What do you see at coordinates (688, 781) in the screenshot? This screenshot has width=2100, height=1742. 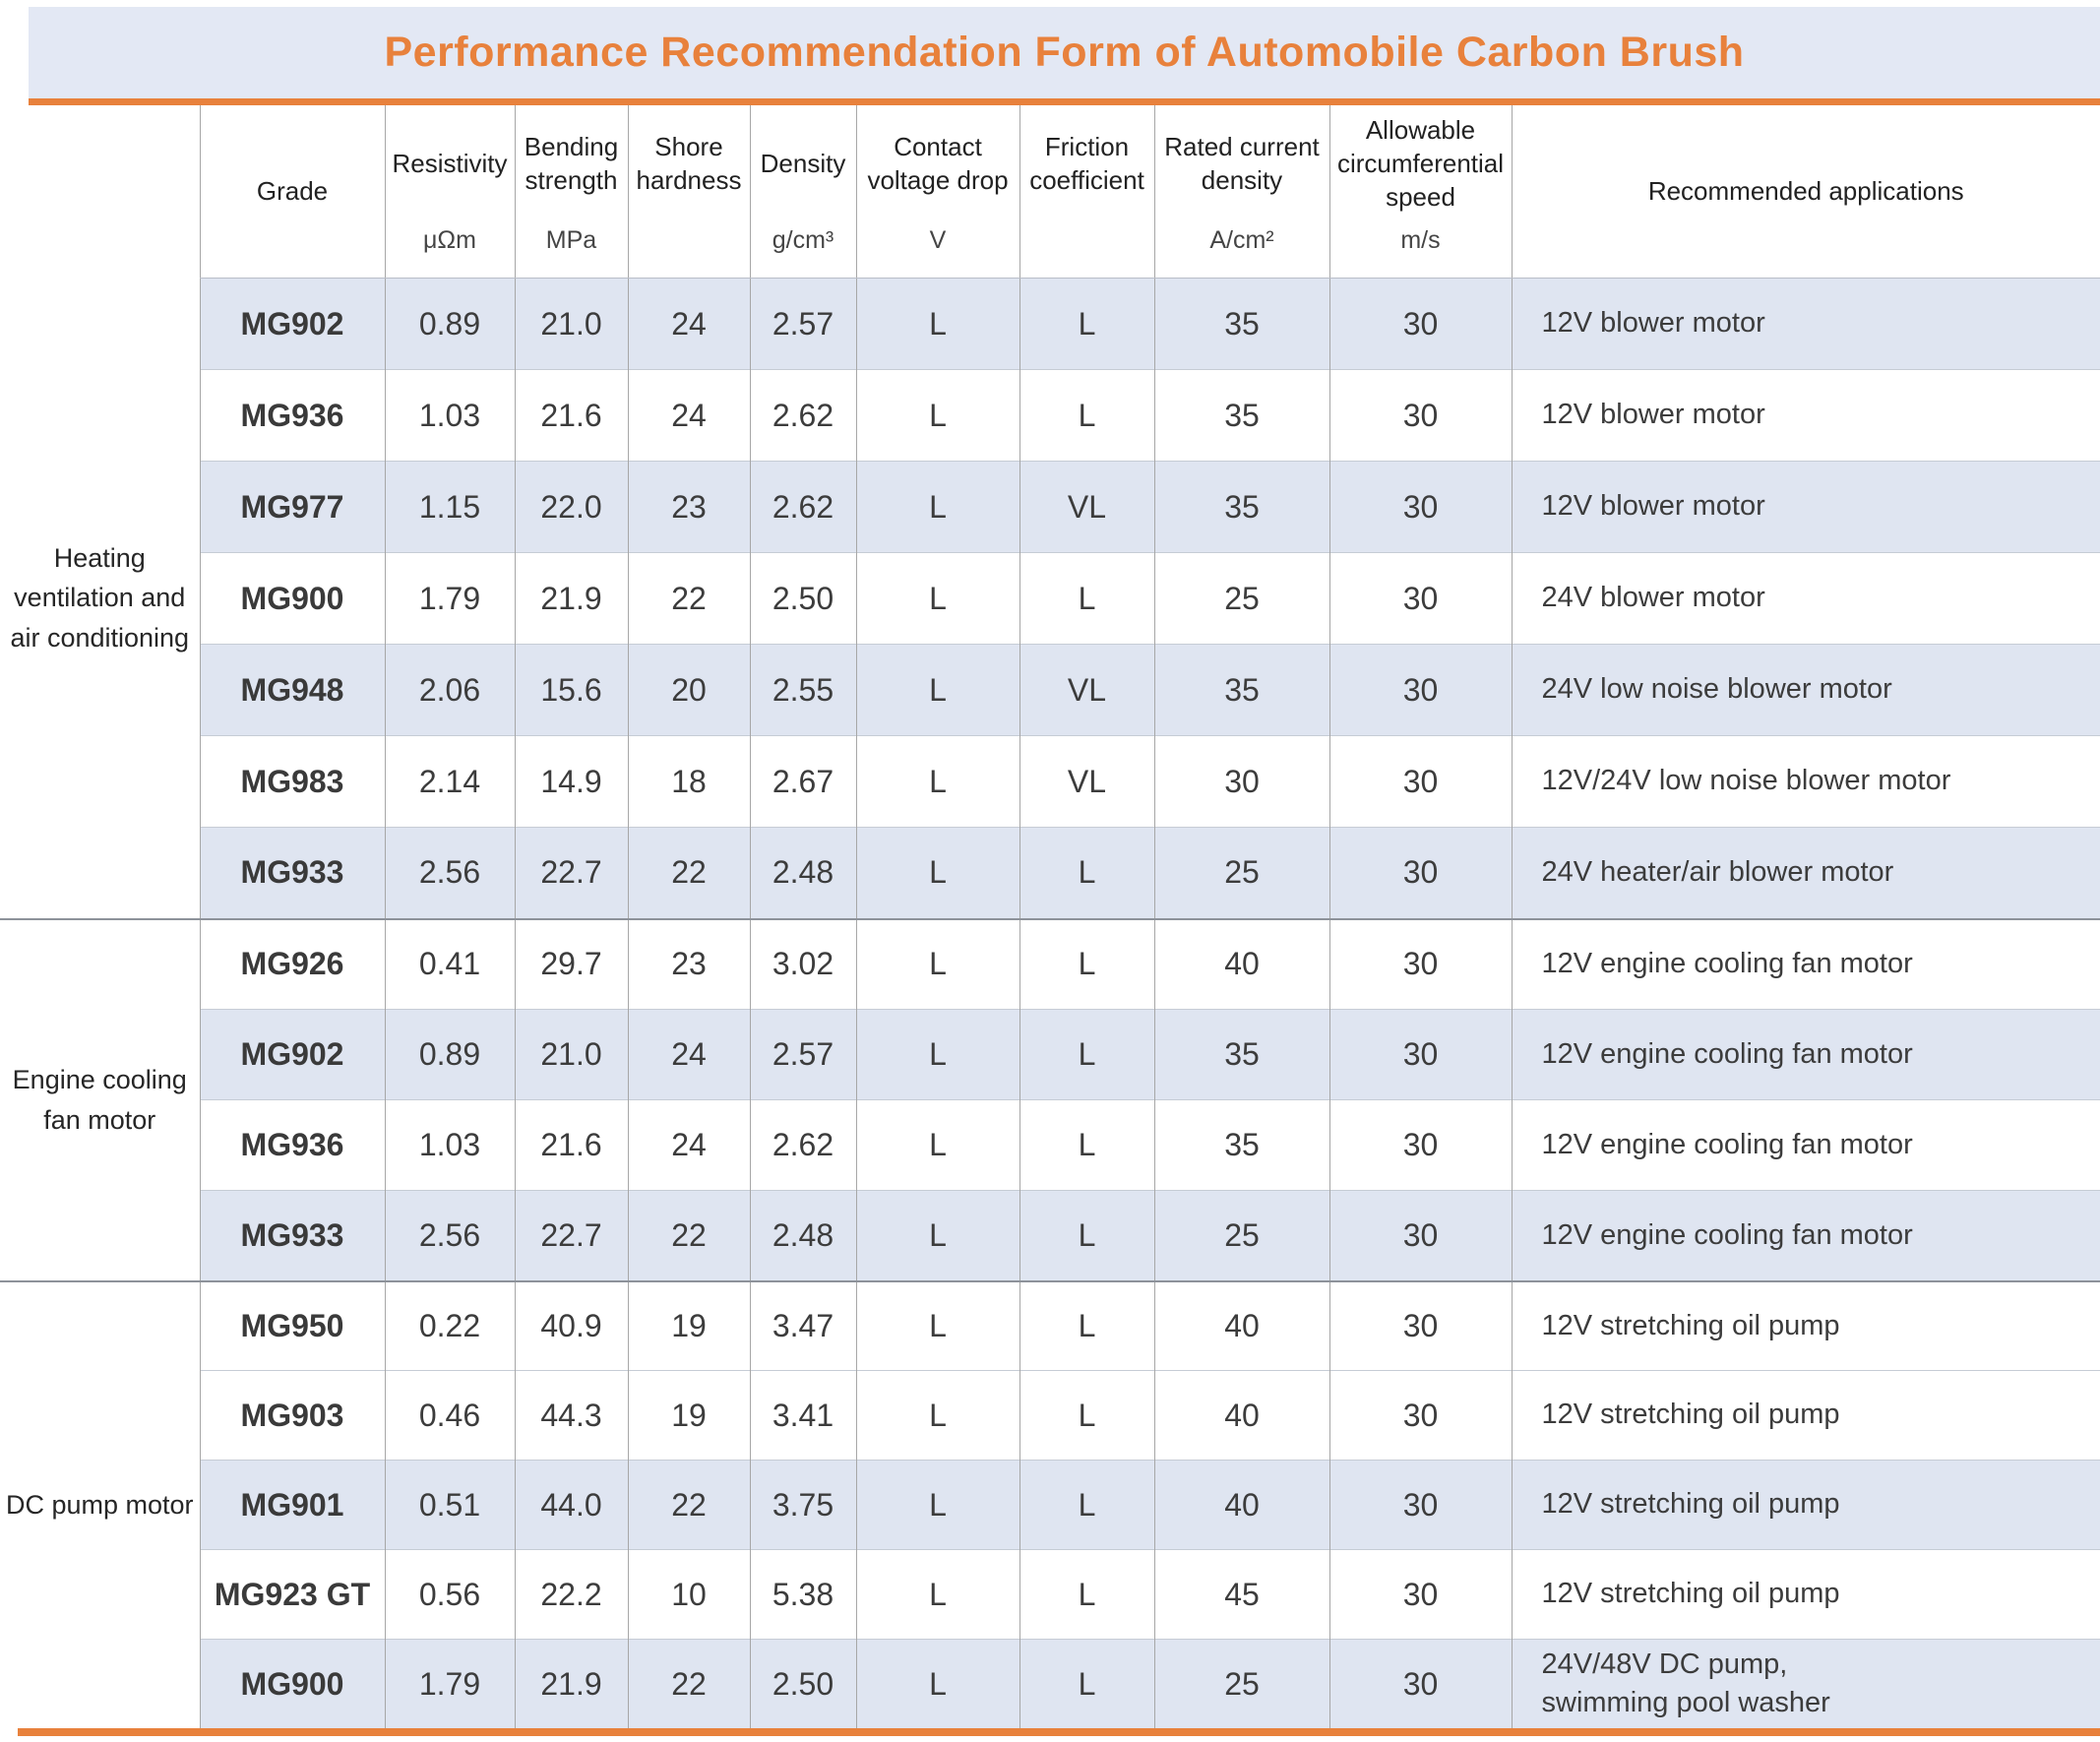 I see `cell-shore_hardness: 18` at bounding box center [688, 781].